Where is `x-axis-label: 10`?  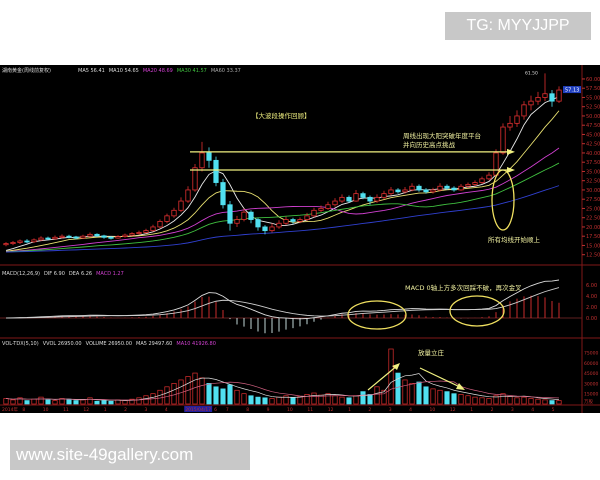 x-axis-label: 10 is located at coordinates (290, 410).